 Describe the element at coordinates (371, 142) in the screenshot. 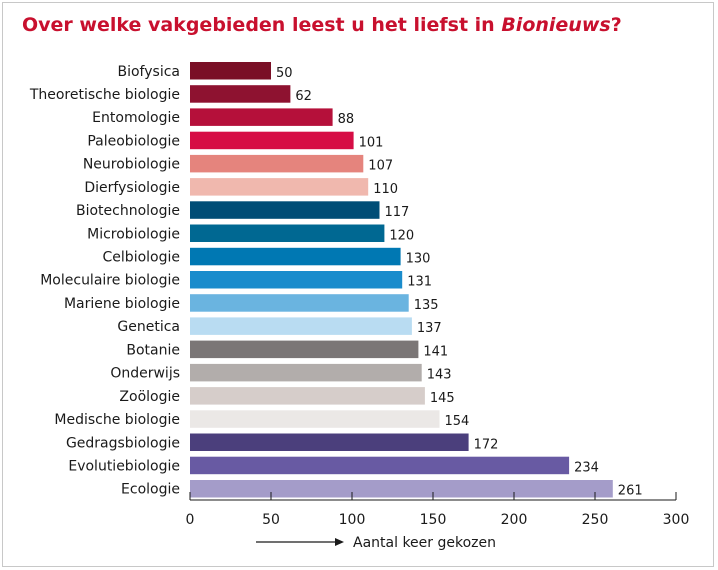

I see `value-label: 101` at that location.